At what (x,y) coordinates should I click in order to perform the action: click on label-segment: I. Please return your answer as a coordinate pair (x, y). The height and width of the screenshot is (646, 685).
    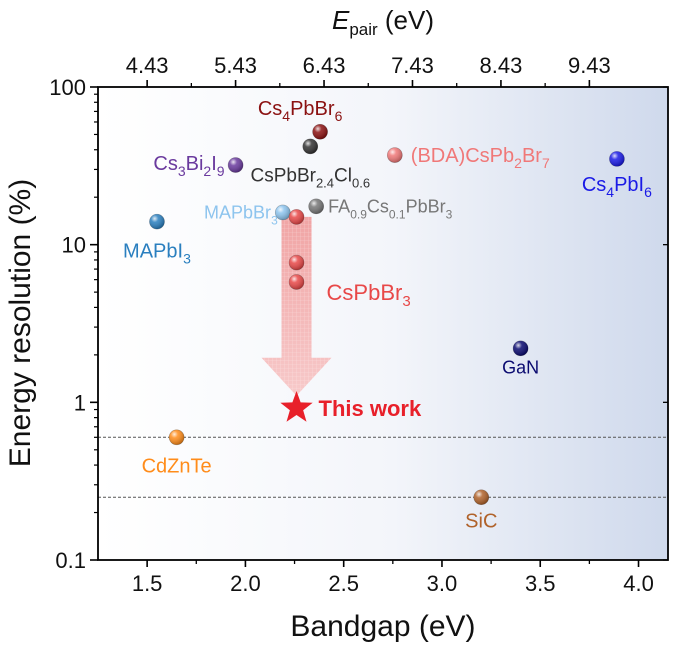
    Looking at the image, I should click on (214, 164).